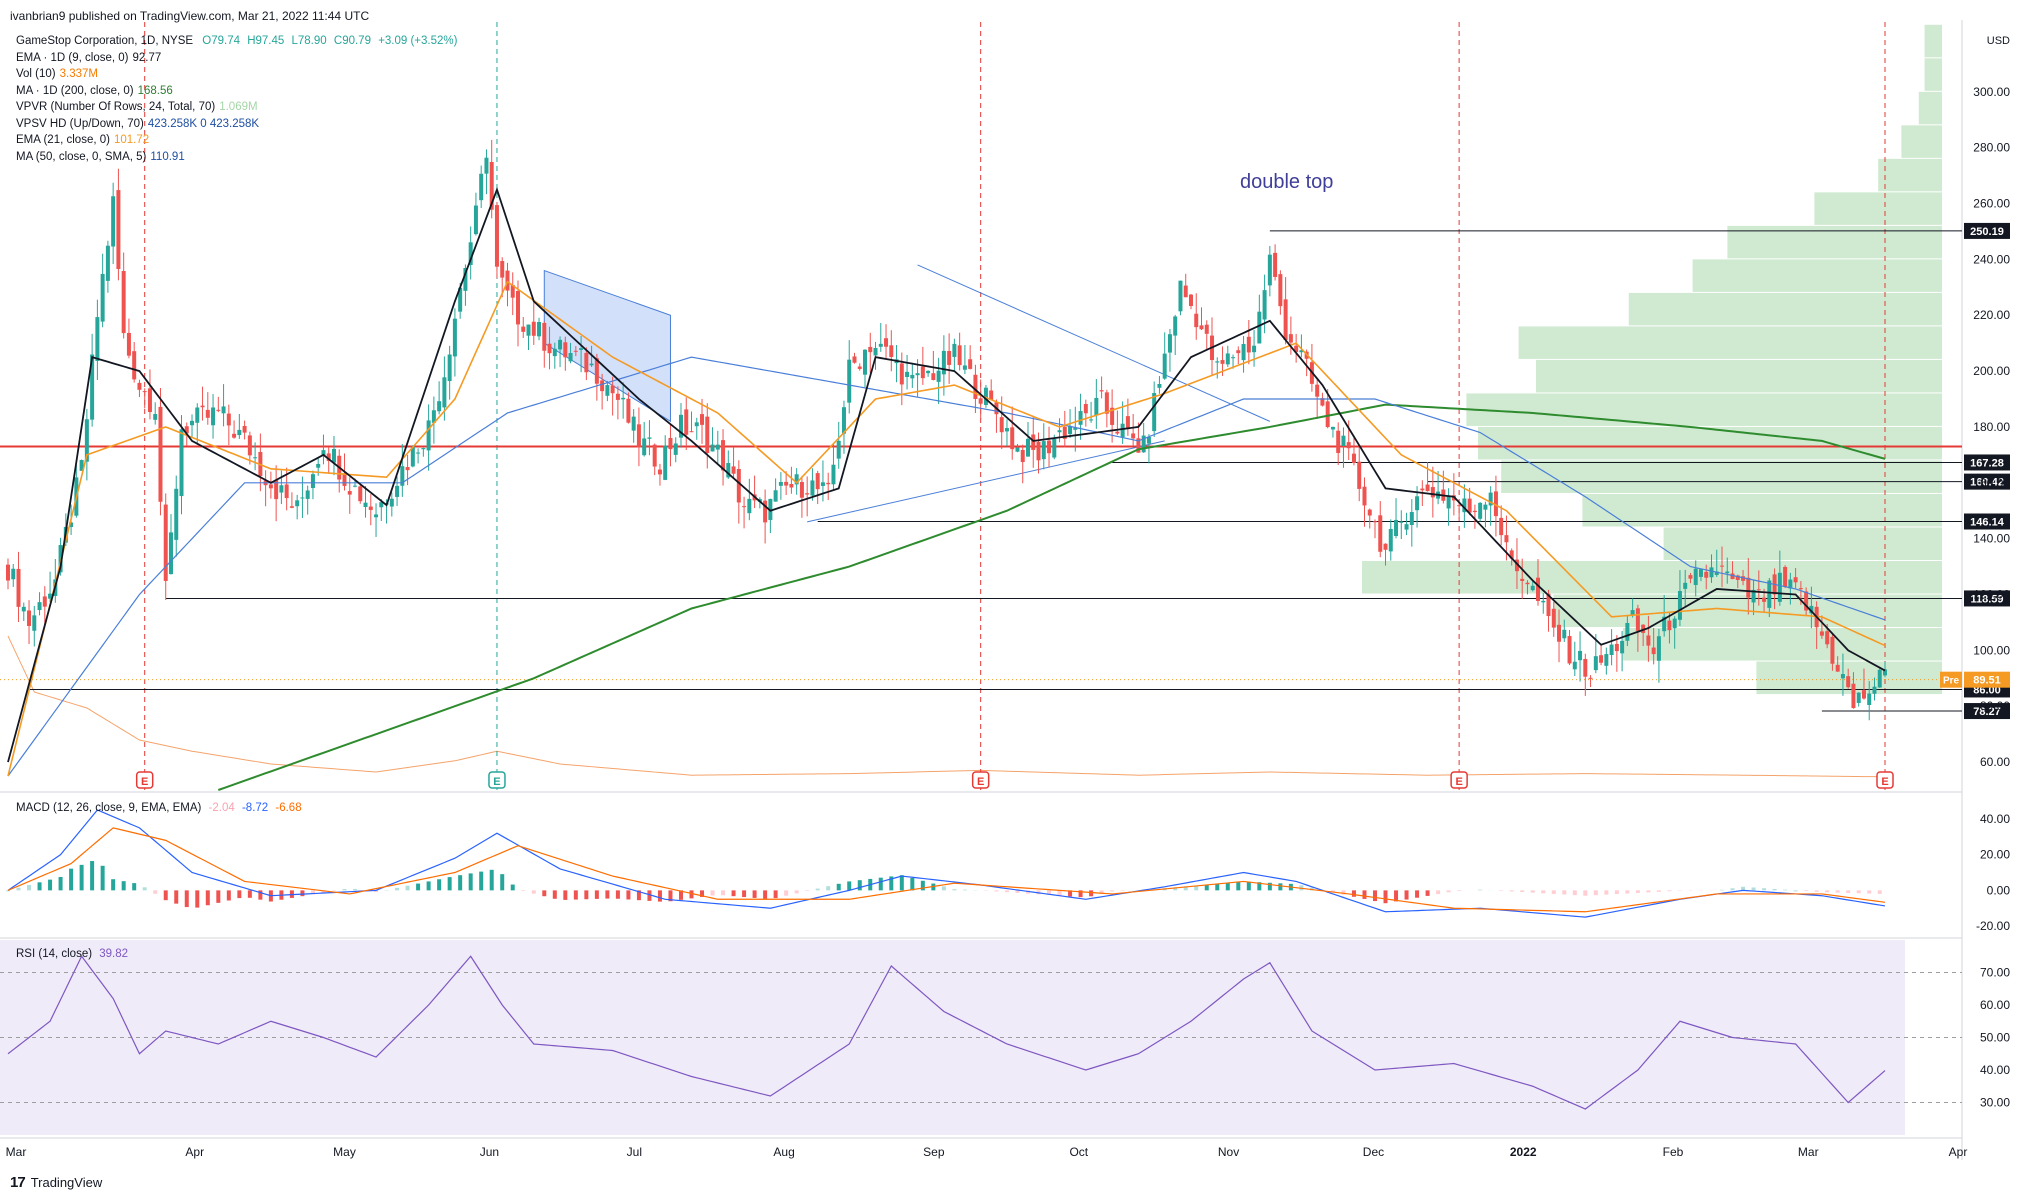 This screenshot has height=1200, width=2034. Describe the element at coordinates (1987, 463) in the screenshot. I see `level-tag-label: 167.28` at that location.